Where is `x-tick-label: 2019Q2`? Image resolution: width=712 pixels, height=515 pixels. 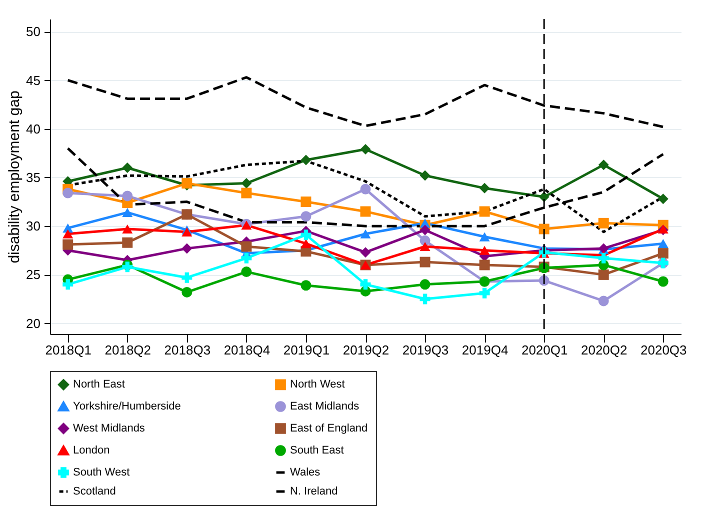 x-tick-label: 2019Q2 is located at coordinates (366, 350).